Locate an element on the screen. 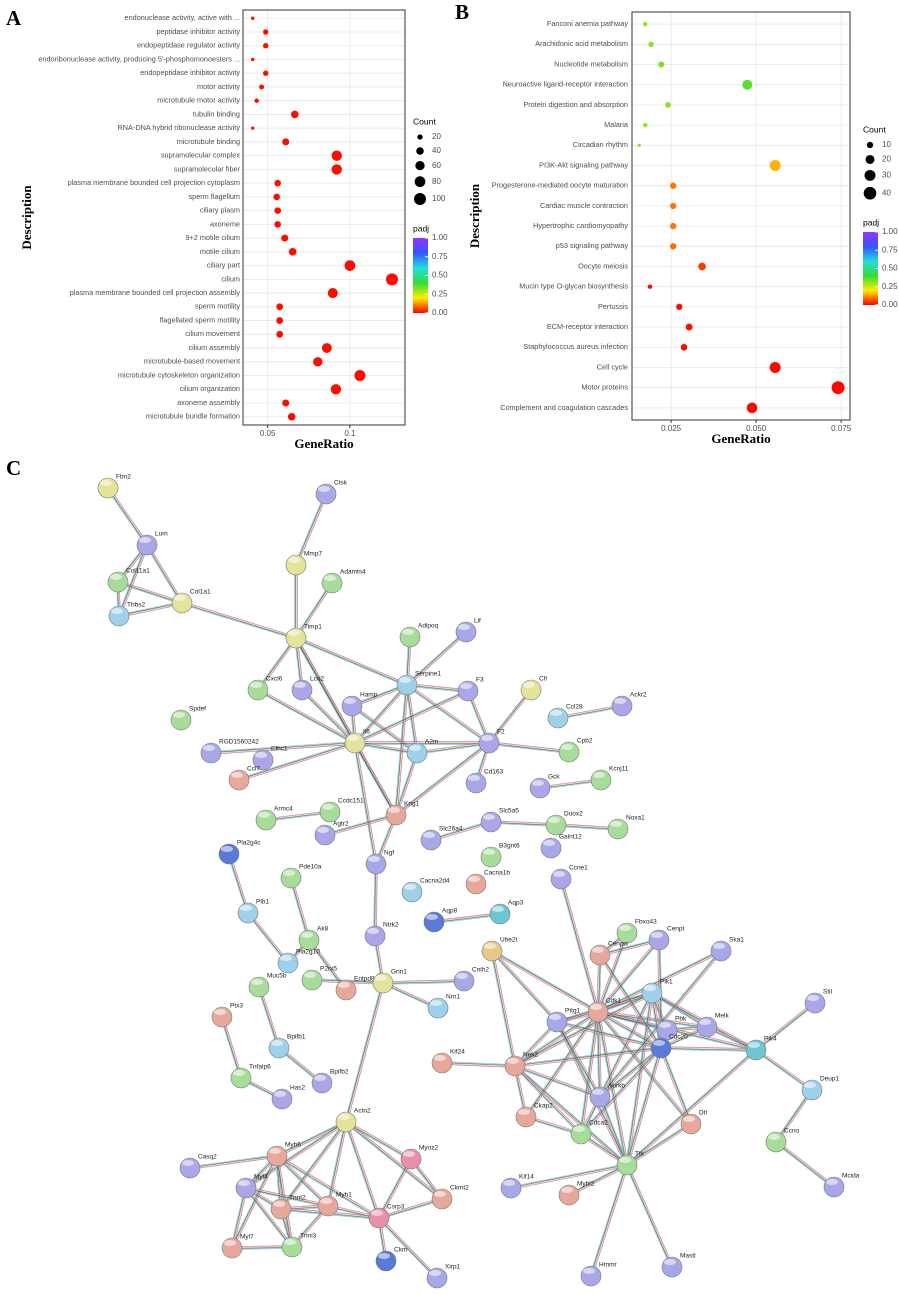  color-bar-label: 1.00 is located at coordinates (890, 231).